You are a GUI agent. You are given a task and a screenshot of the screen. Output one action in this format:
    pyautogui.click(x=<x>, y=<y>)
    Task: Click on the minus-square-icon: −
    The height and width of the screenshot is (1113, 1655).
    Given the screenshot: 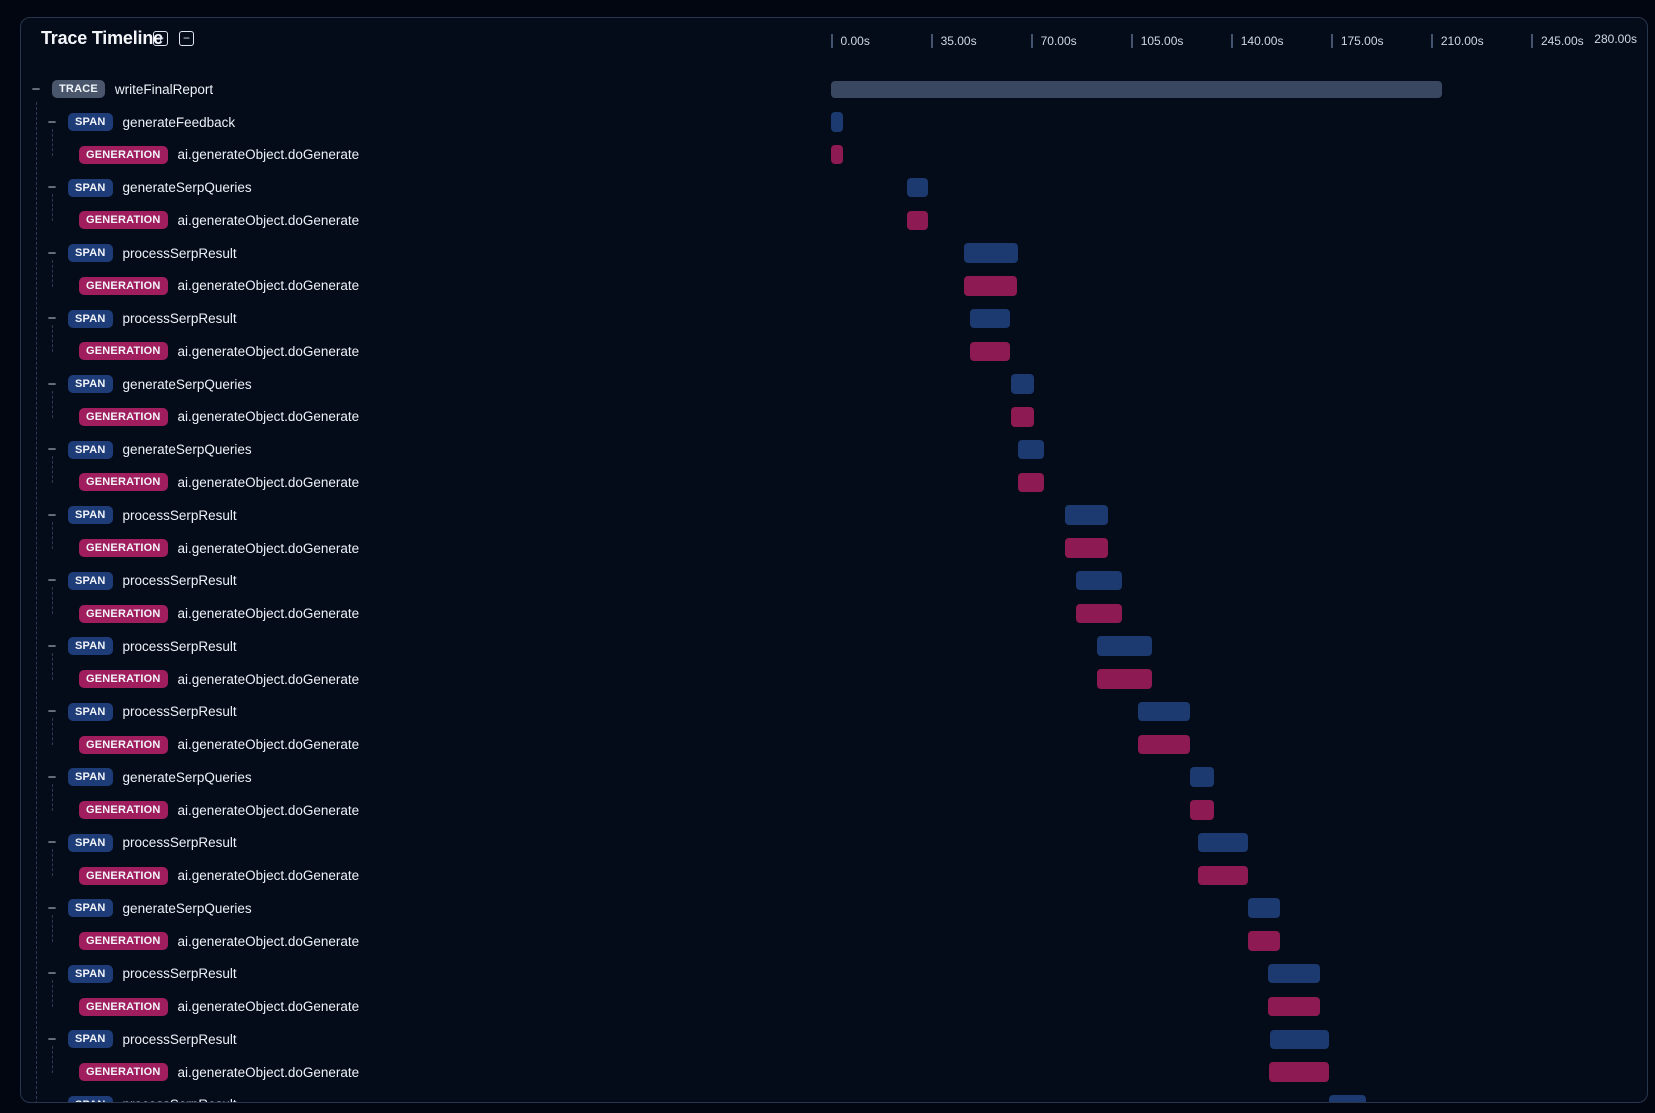 What is the action you would take?
    pyautogui.click(x=186, y=38)
    